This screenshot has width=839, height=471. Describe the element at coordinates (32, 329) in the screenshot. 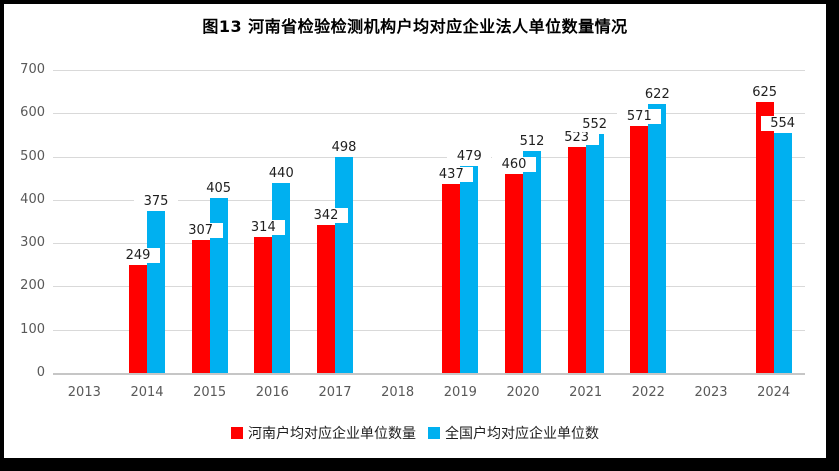

I see `y-tick-label-100: 100` at that location.